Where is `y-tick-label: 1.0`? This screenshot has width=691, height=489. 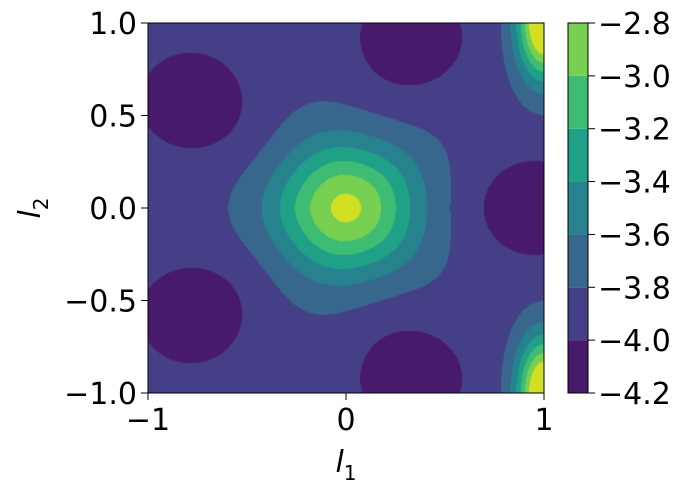 y-tick-label: 1.0 is located at coordinates (113, 24).